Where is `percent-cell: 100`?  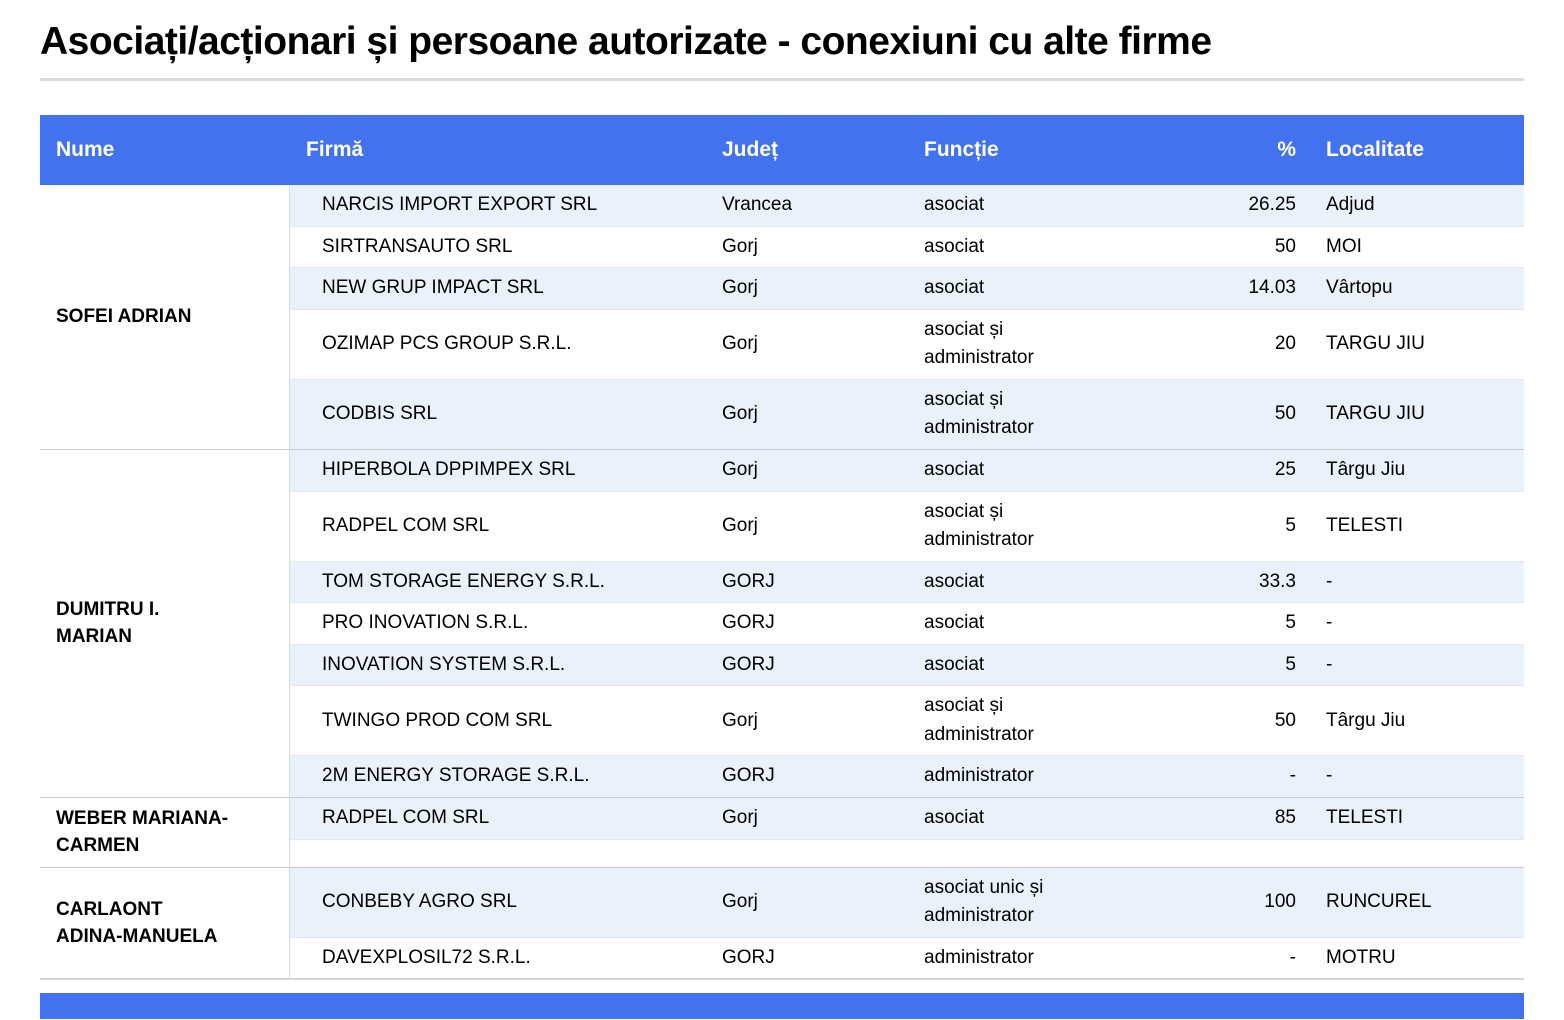
percent-cell: 100 is located at coordinates (1280, 902).